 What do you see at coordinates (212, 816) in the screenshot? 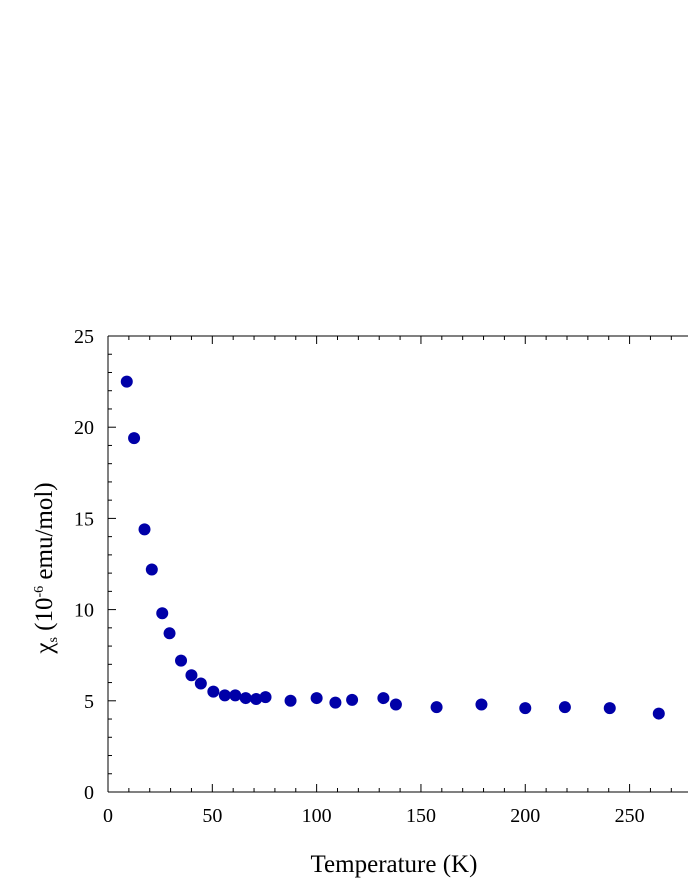
I see `x-tick-label: 50` at bounding box center [212, 816].